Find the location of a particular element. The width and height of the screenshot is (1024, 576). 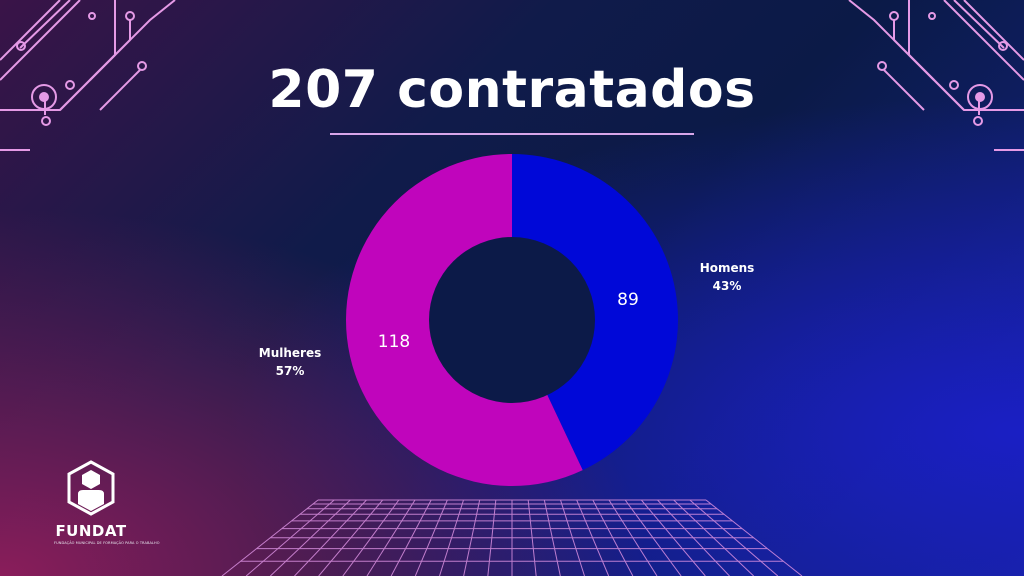

circuit-right-traces is located at coordinates (936, 75).